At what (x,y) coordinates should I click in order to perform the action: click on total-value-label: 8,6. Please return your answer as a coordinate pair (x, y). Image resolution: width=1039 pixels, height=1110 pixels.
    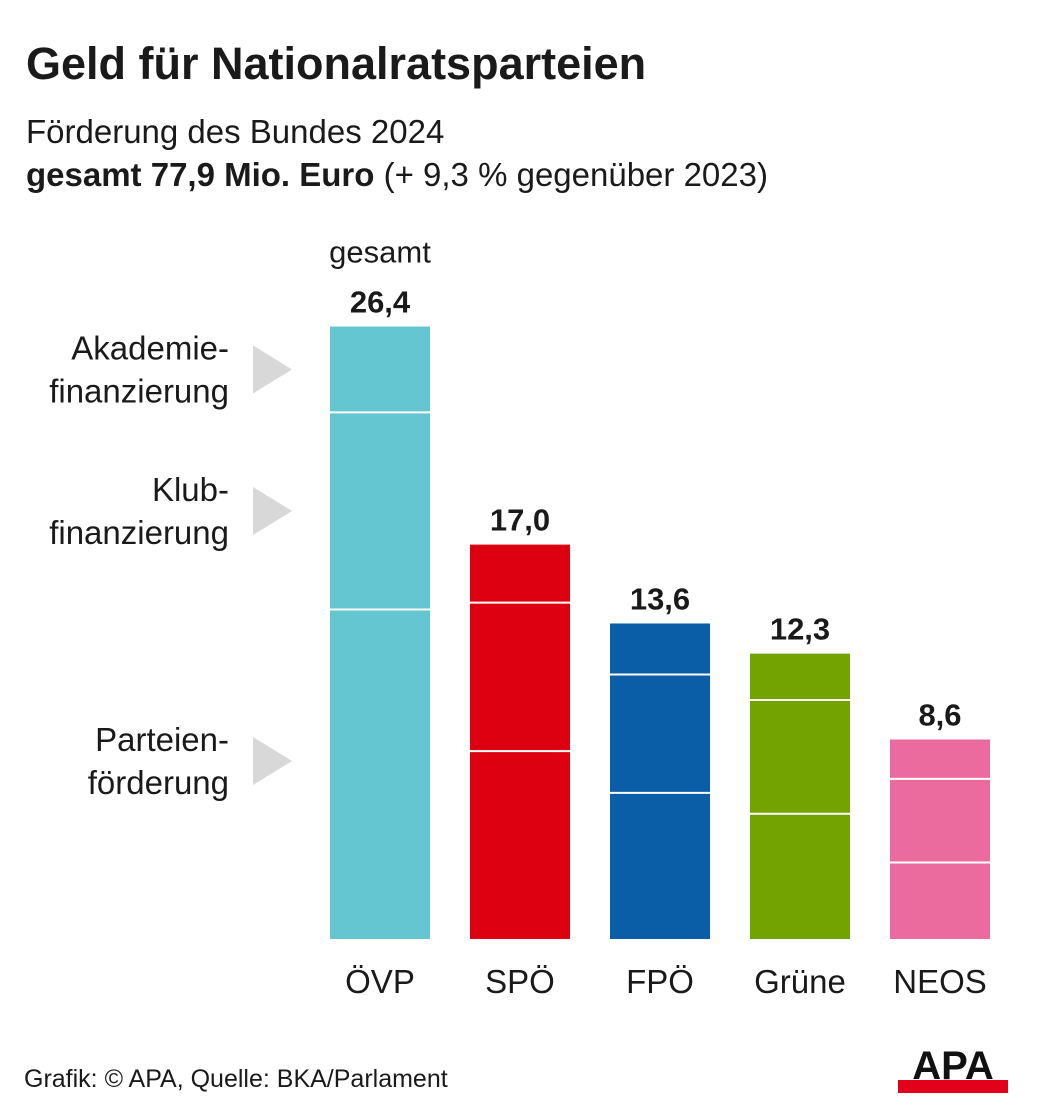
    Looking at the image, I should click on (939, 714).